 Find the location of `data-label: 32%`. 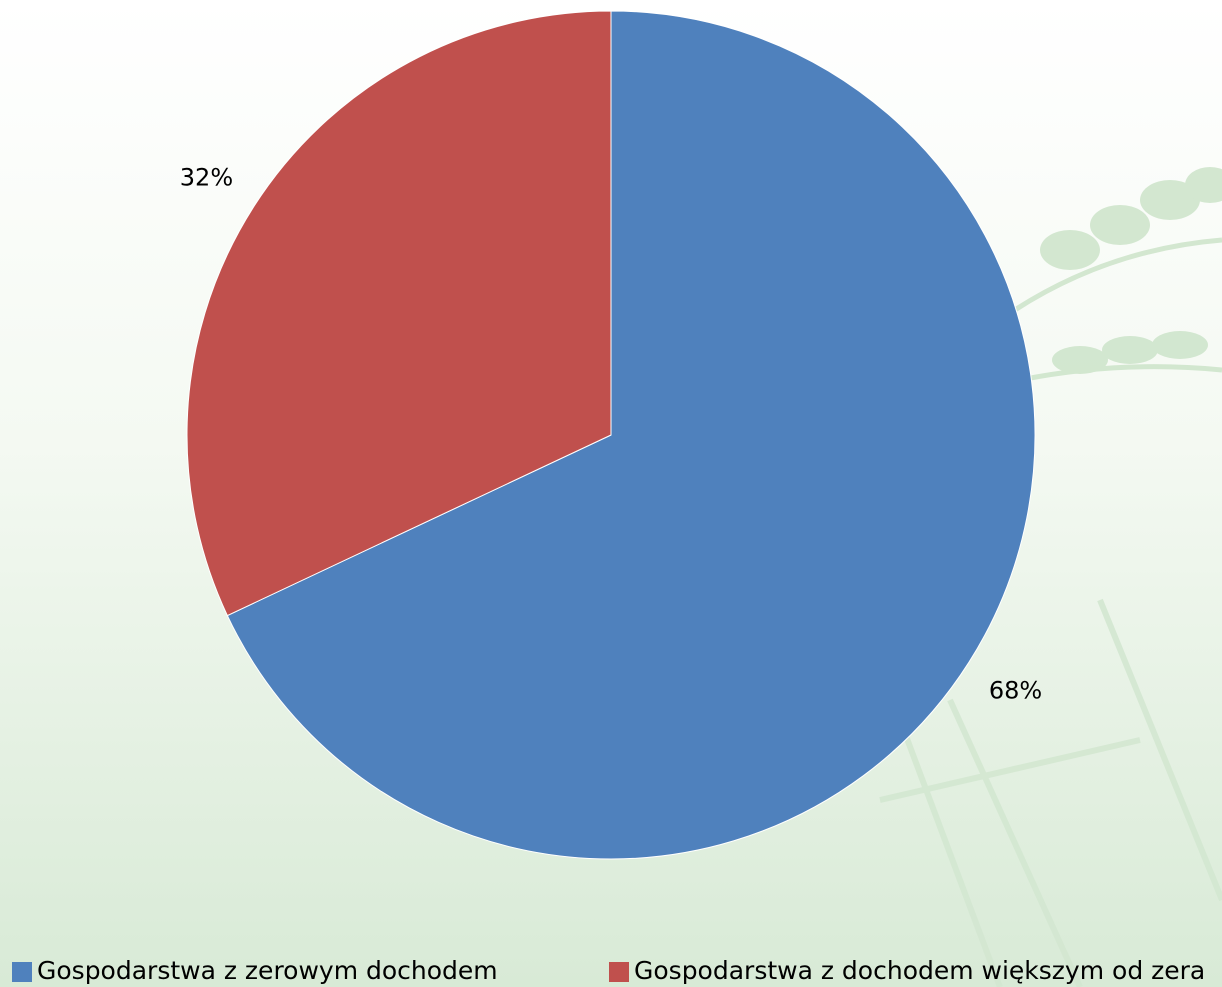

data-label: 32% is located at coordinates (206, 177).